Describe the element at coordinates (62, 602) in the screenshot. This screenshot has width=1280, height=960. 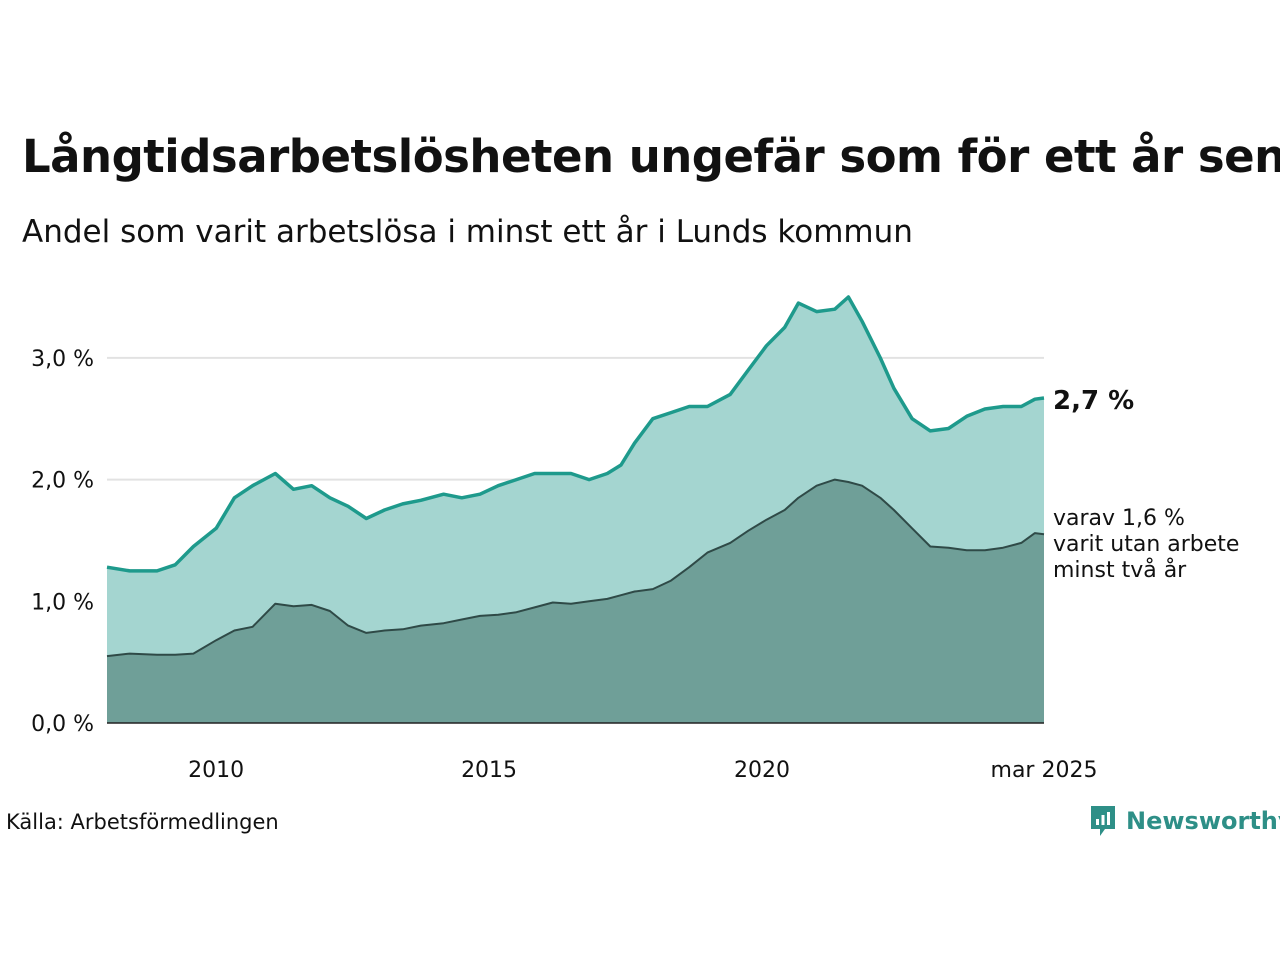
I see `y-tick-label: 1,0 %` at that location.